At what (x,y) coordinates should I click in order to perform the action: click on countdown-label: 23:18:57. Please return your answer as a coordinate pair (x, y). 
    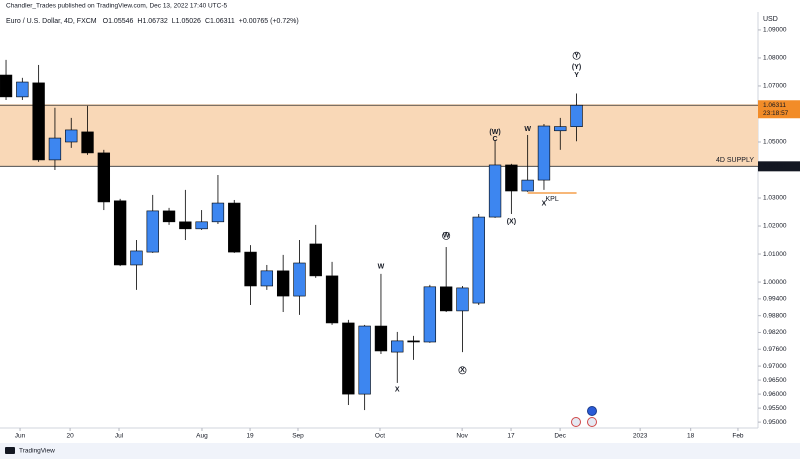
    Looking at the image, I should click on (776, 113).